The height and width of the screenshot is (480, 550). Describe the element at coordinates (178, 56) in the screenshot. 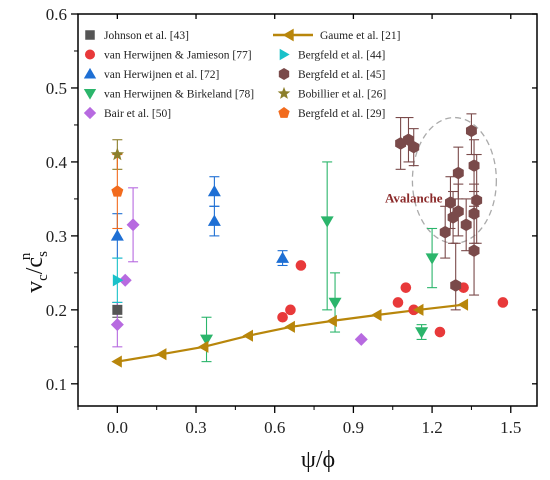

I see `legend-label: van Herwijnen & Jamieson [77]` at that location.